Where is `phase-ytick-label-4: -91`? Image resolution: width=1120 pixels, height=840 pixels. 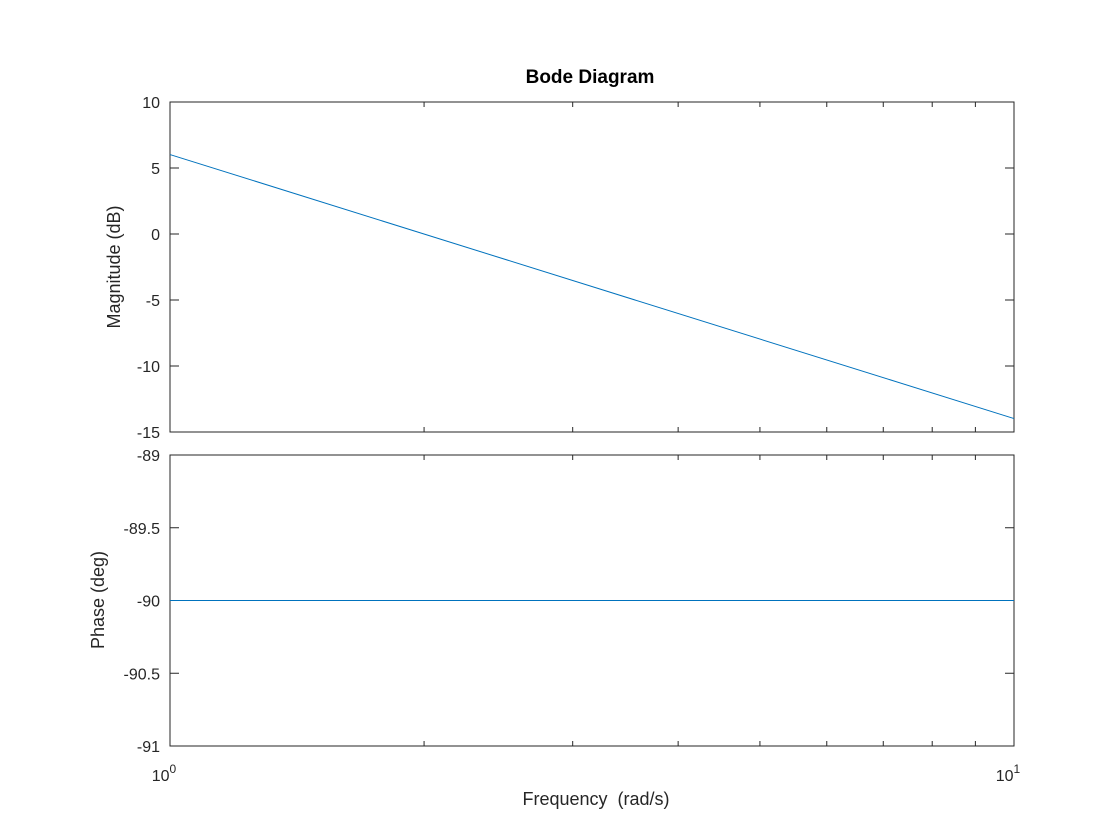 phase-ytick-label-4: -91 is located at coordinates (148, 747).